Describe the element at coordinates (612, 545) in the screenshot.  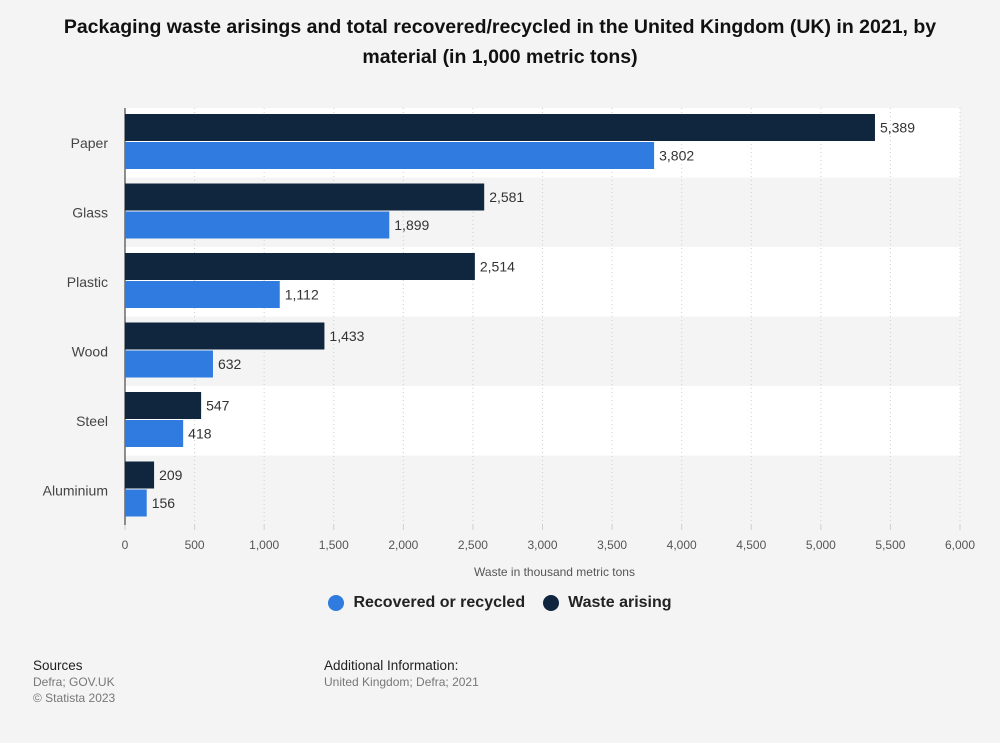
I see `x-tick-label: 3,500` at that location.